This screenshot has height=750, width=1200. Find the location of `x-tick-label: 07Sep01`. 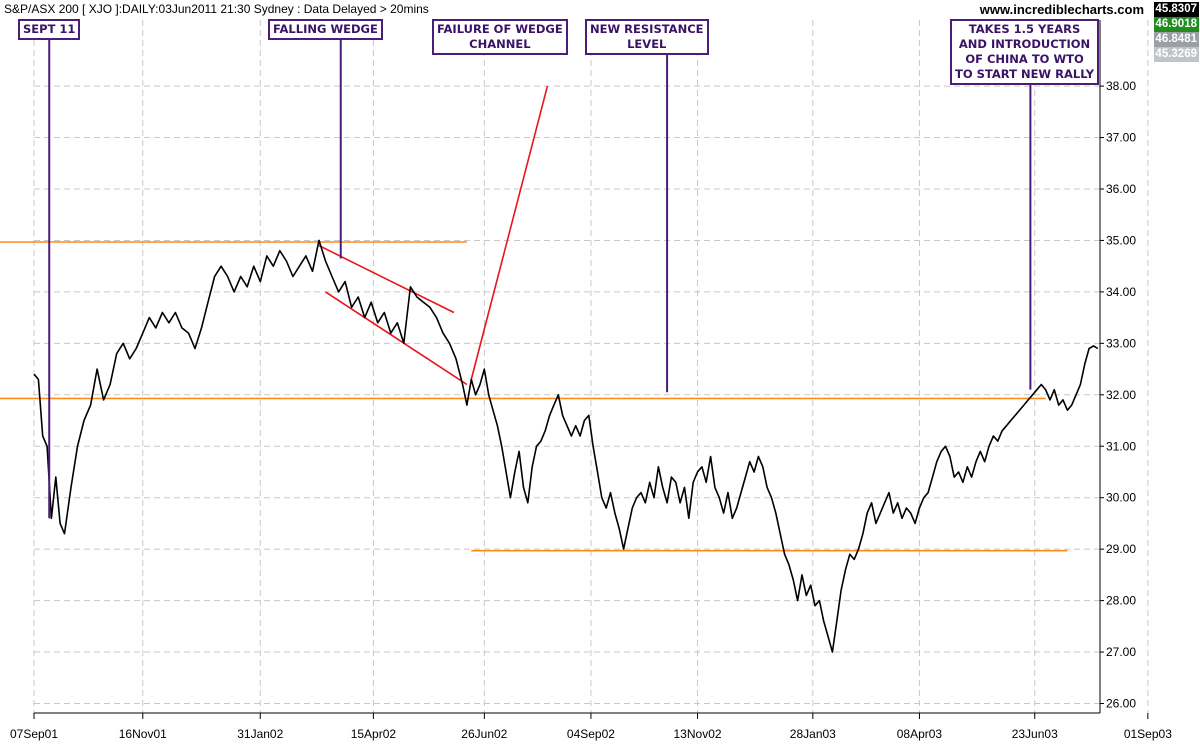

x-tick-label: 07Sep01 is located at coordinates (34, 734).